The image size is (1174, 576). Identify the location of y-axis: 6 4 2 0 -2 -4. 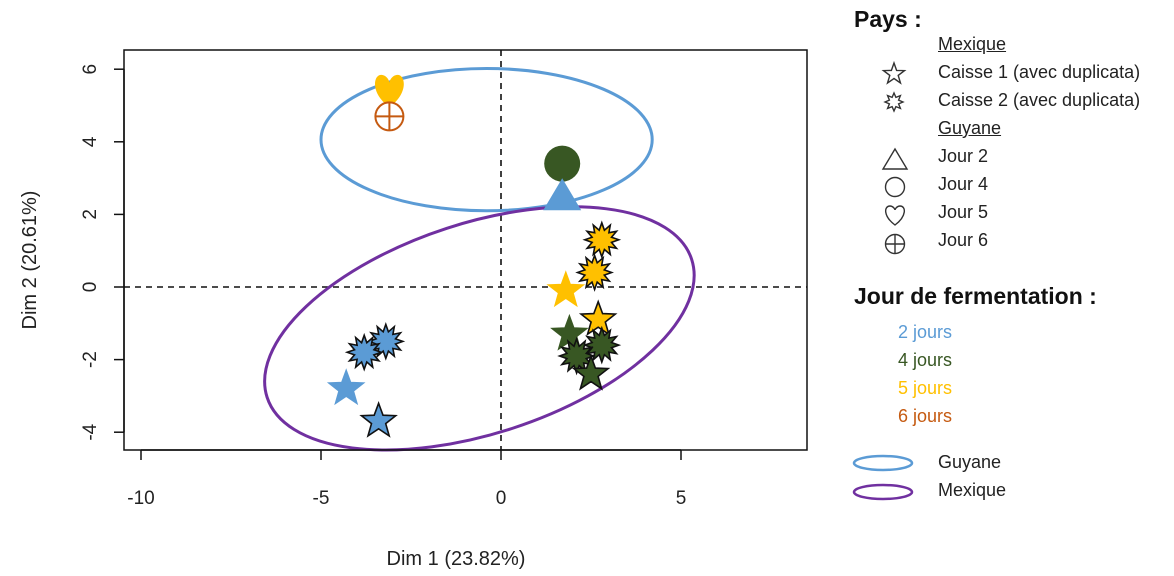
(102, 252).